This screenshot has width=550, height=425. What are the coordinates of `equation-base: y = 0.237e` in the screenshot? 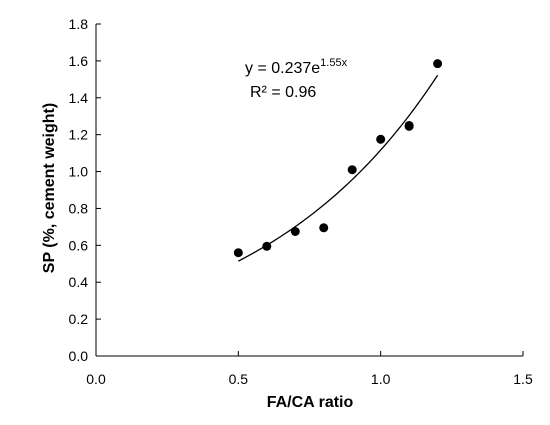 It's located at (282, 68).